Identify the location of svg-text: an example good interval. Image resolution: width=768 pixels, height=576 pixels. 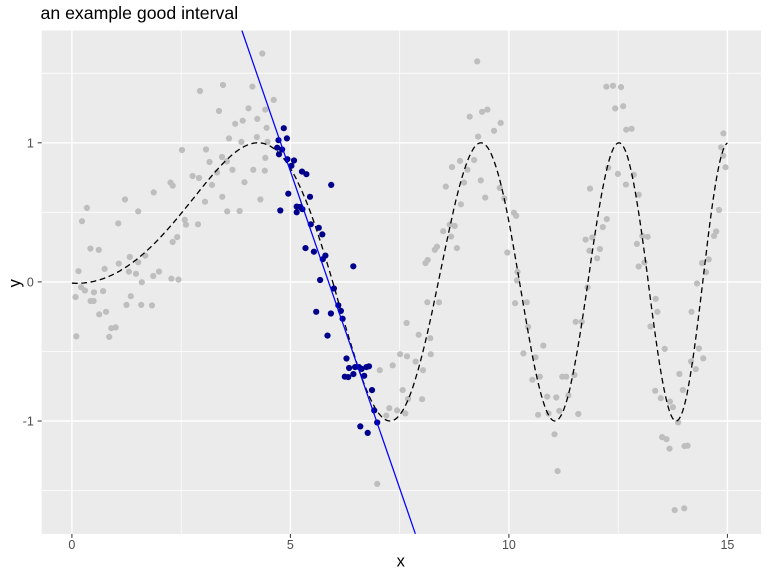
(140, 13).